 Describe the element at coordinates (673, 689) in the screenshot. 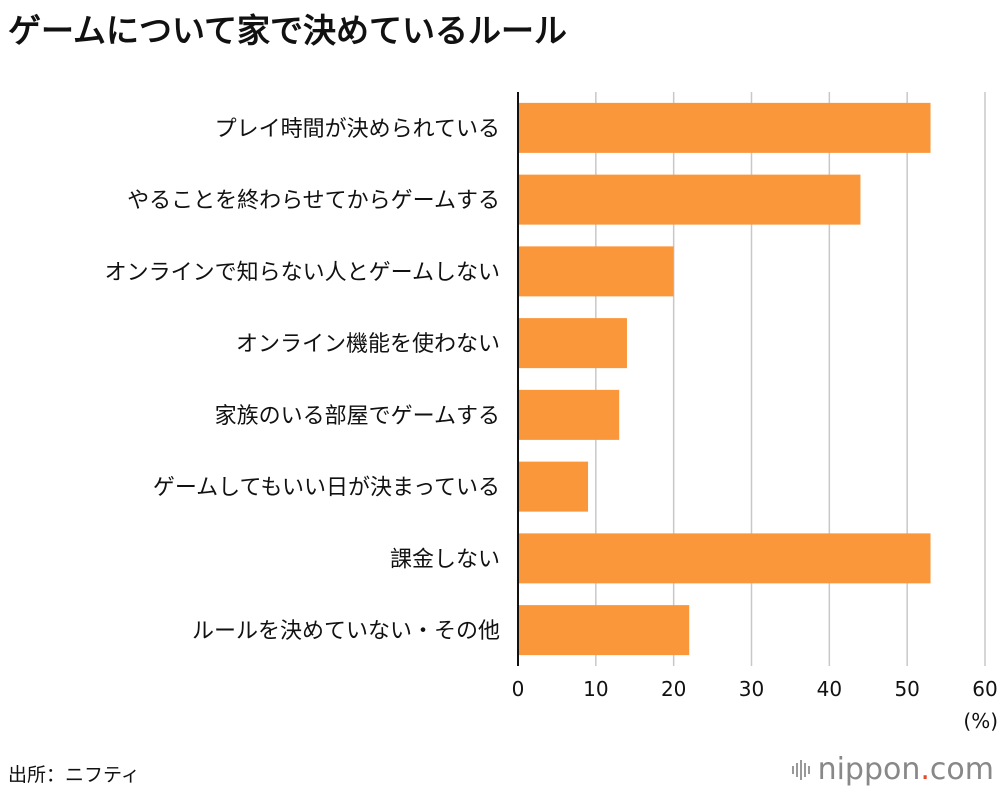

I see `x-tick-label-20: 20` at that location.